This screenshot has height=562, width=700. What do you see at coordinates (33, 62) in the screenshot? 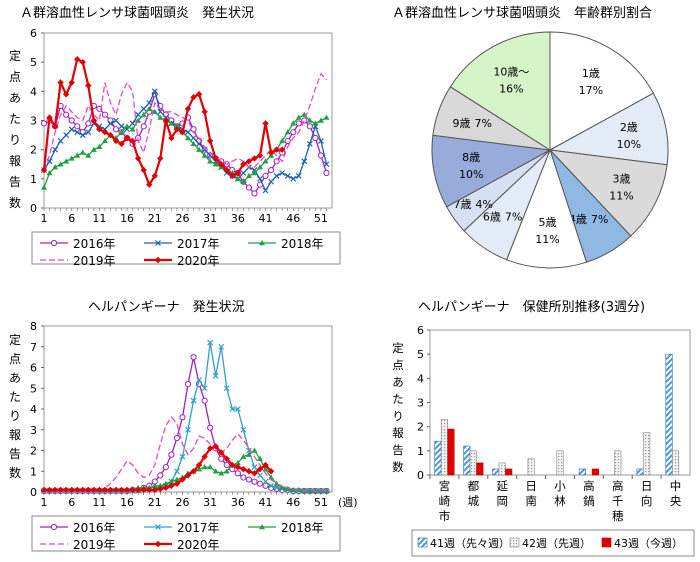
I see `y-tick-label: 5` at bounding box center [33, 62].